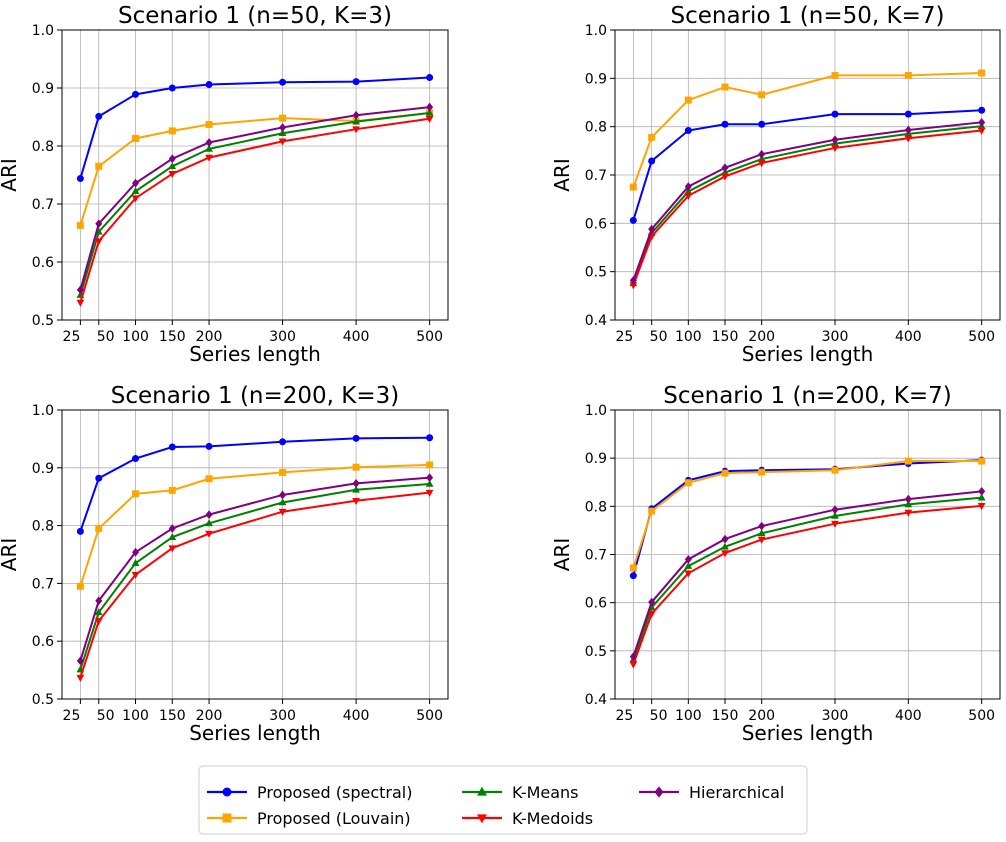 The height and width of the screenshot is (842, 1006). Describe the element at coordinates (807, 396) in the screenshot. I see `chart-title: Scenario 1 (n=200, K=7)` at that location.